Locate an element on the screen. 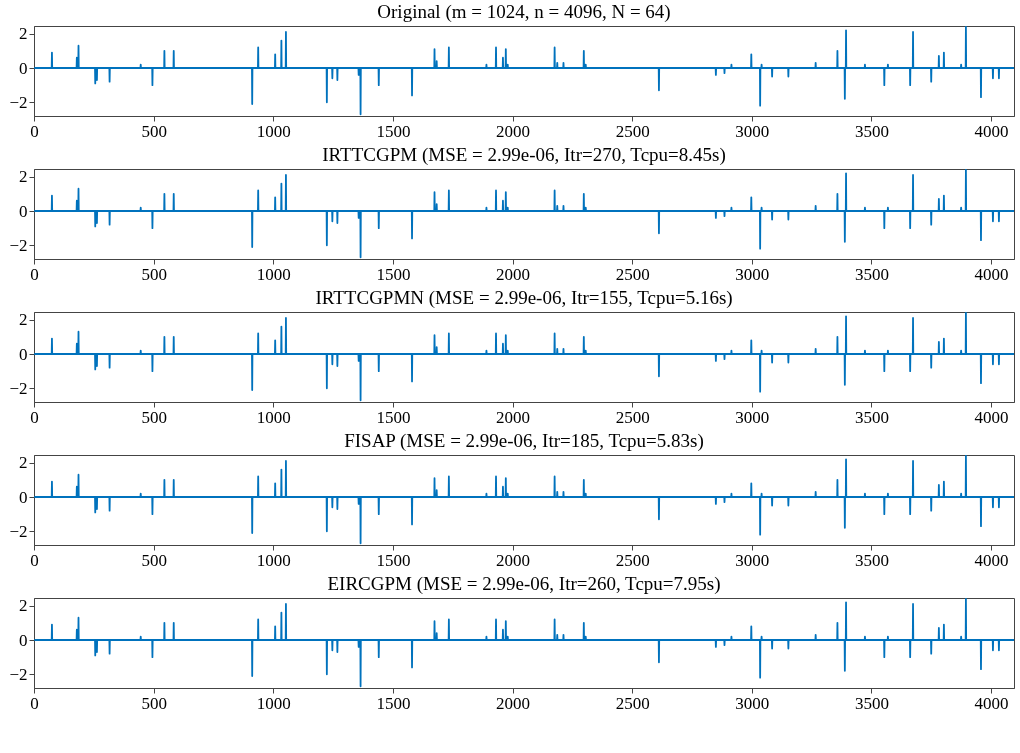  chart-title: FISAP (MSE = 2.99e-06, Itr=185, Tcpu=5.83s) is located at coordinates (524, 440).